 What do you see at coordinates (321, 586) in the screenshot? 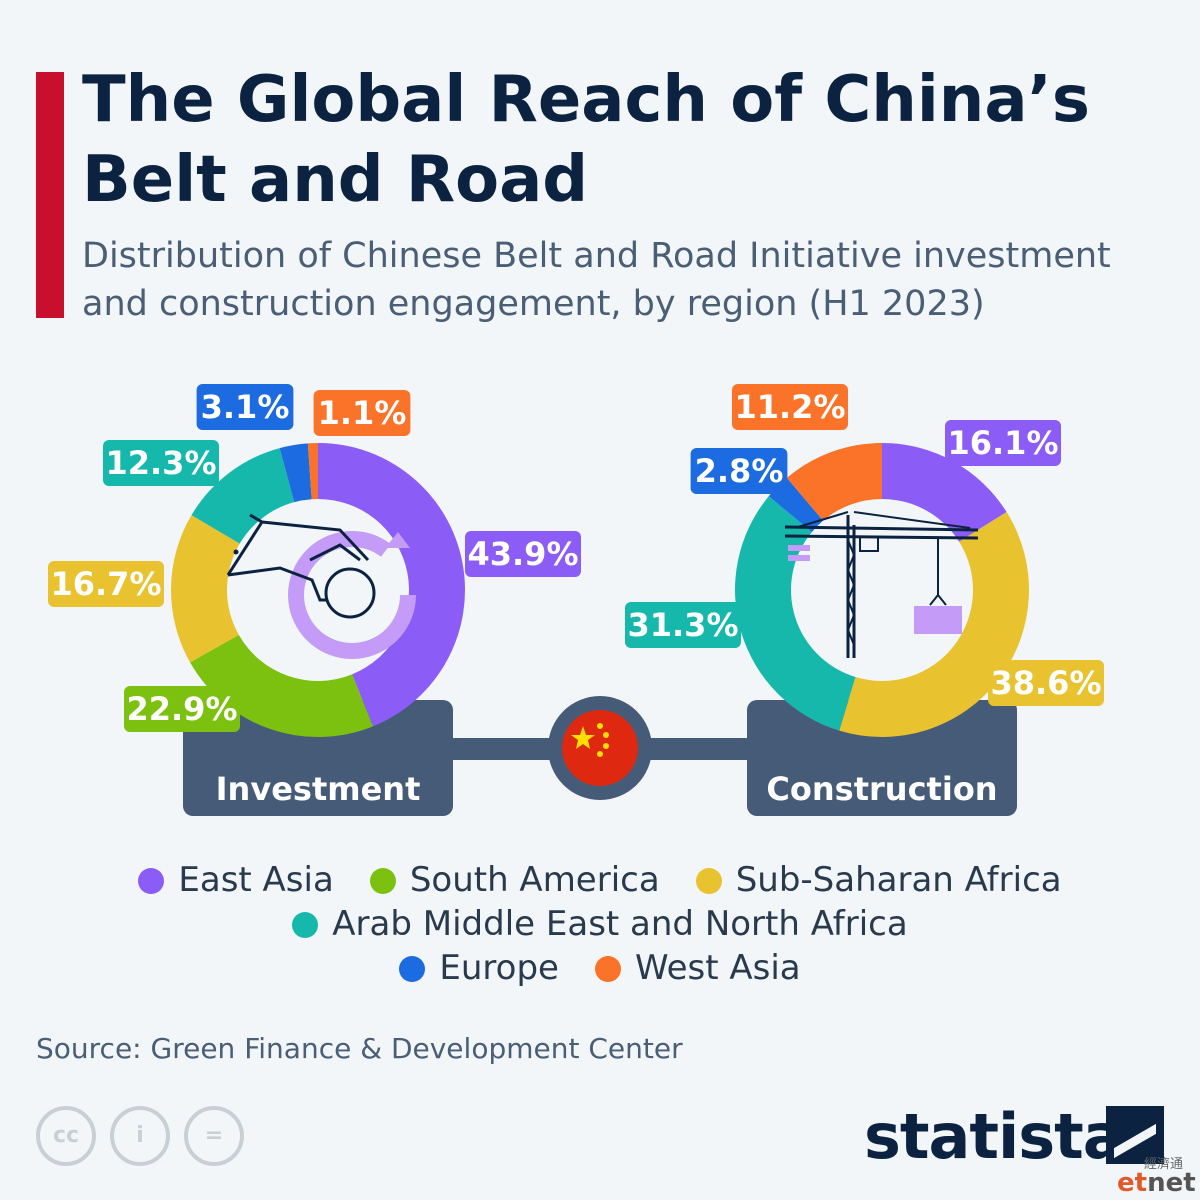
I see `hand-coin-icon` at bounding box center [321, 586].